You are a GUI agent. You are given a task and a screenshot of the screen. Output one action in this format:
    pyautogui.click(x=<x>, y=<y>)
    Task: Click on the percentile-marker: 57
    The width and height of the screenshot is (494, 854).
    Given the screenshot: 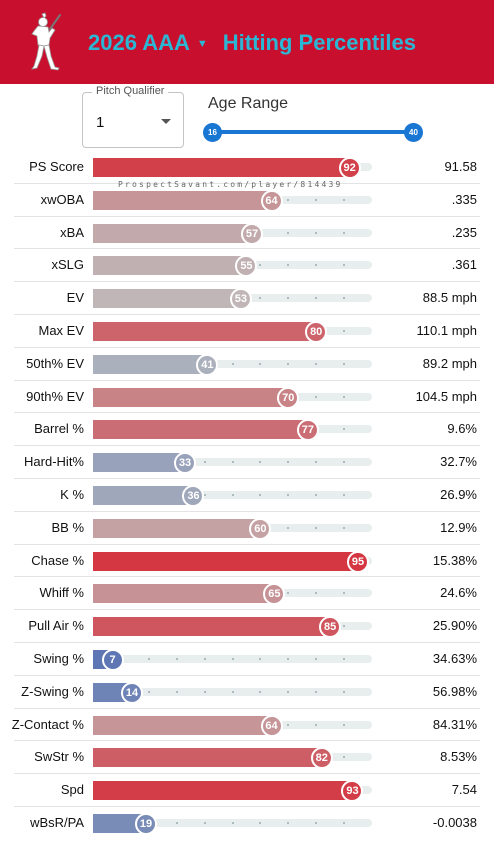 What is the action you would take?
    pyautogui.click(x=252, y=233)
    